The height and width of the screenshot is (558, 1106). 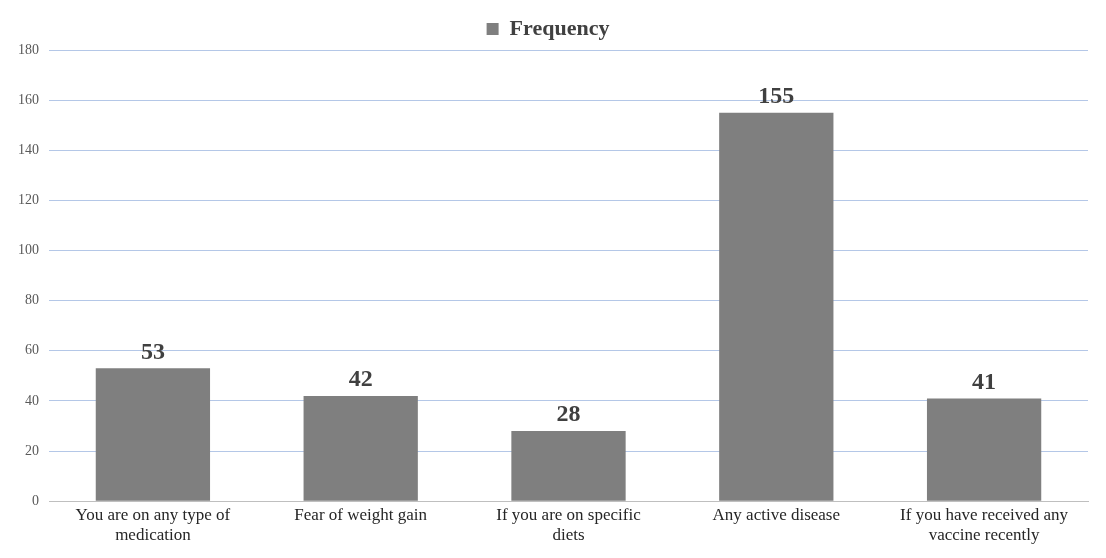 I want to click on x-tick-label: Fear of weight gain, so click(x=361, y=514).